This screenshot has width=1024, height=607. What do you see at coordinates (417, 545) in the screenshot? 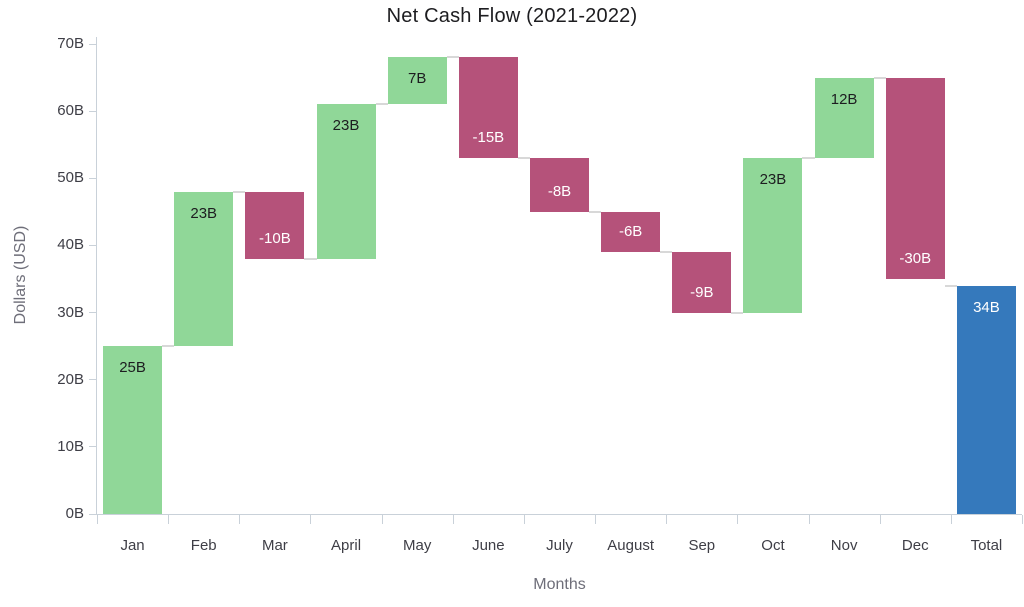
I see `x-tick-label: May` at bounding box center [417, 545].